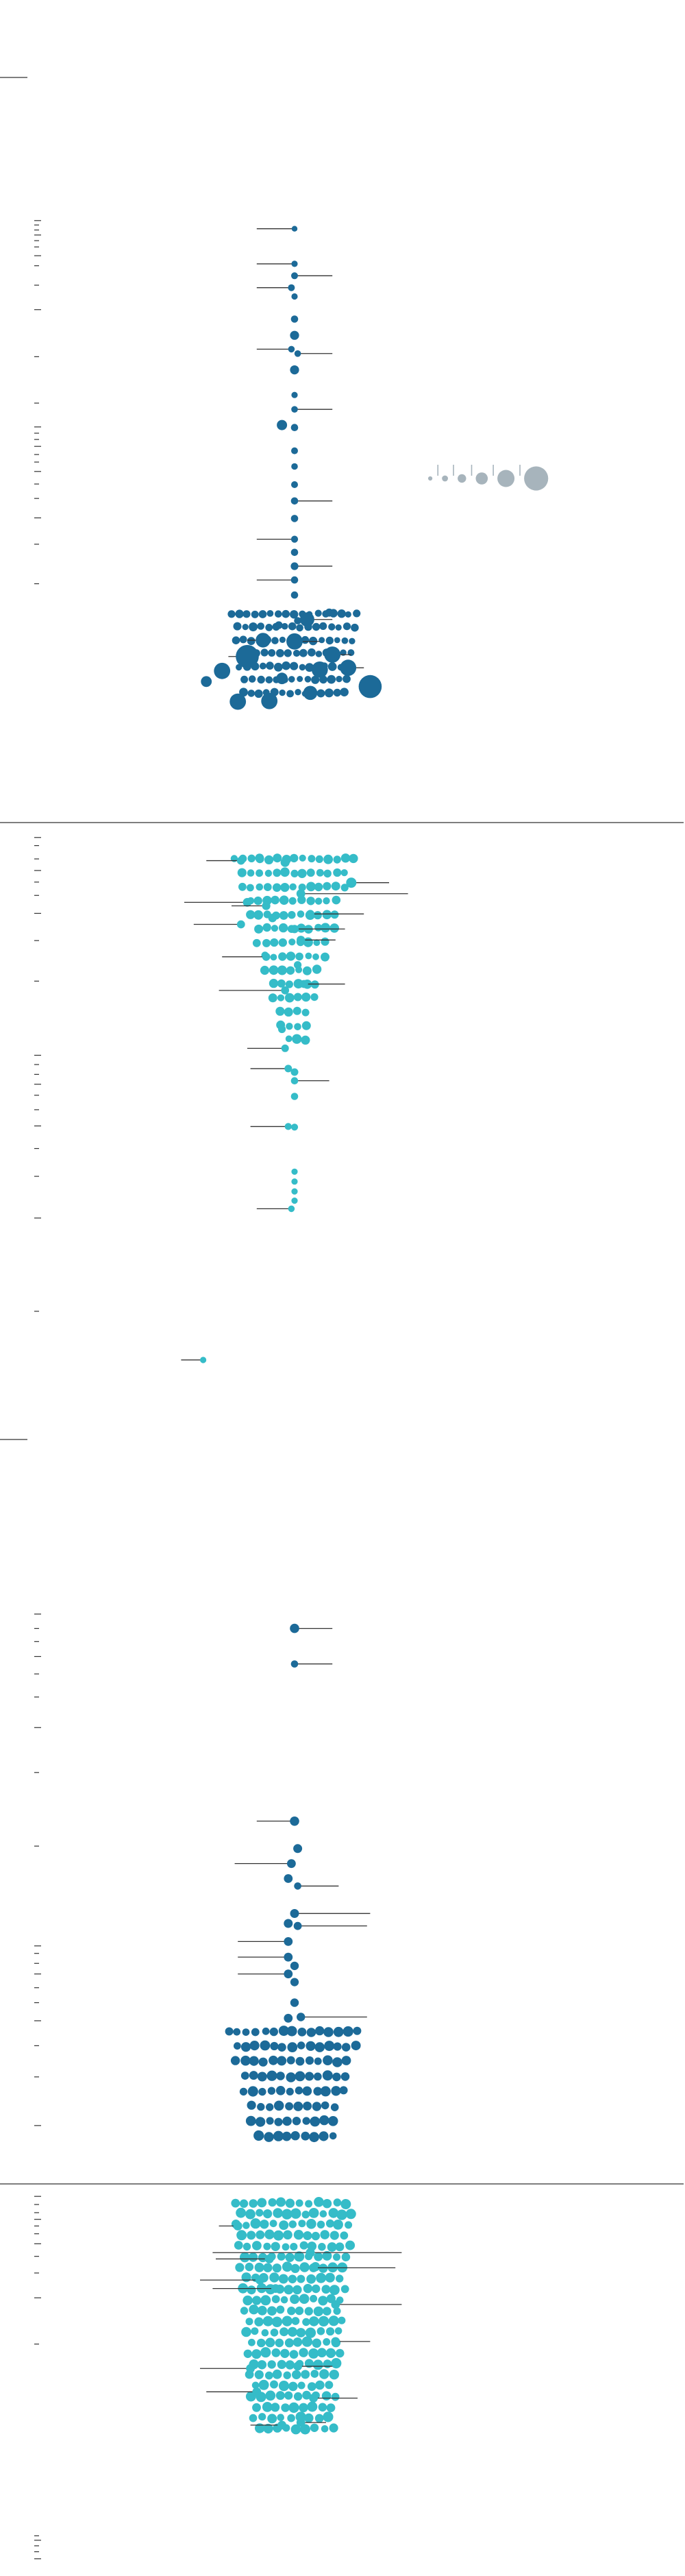  What do you see at coordinates (462, 478) in the screenshot?
I see `size-legend-circle` at bounding box center [462, 478].